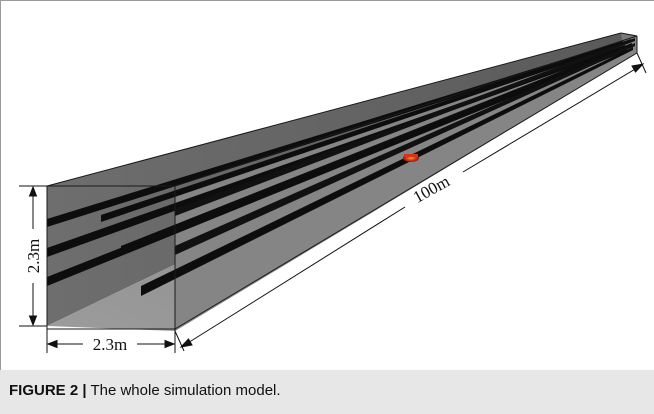 This screenshot has height=414, width=654. What do you see at coordinates (33, 321) in the screenshot?
I see `height-arrow-down-icon` at bounding box center [33, 321].